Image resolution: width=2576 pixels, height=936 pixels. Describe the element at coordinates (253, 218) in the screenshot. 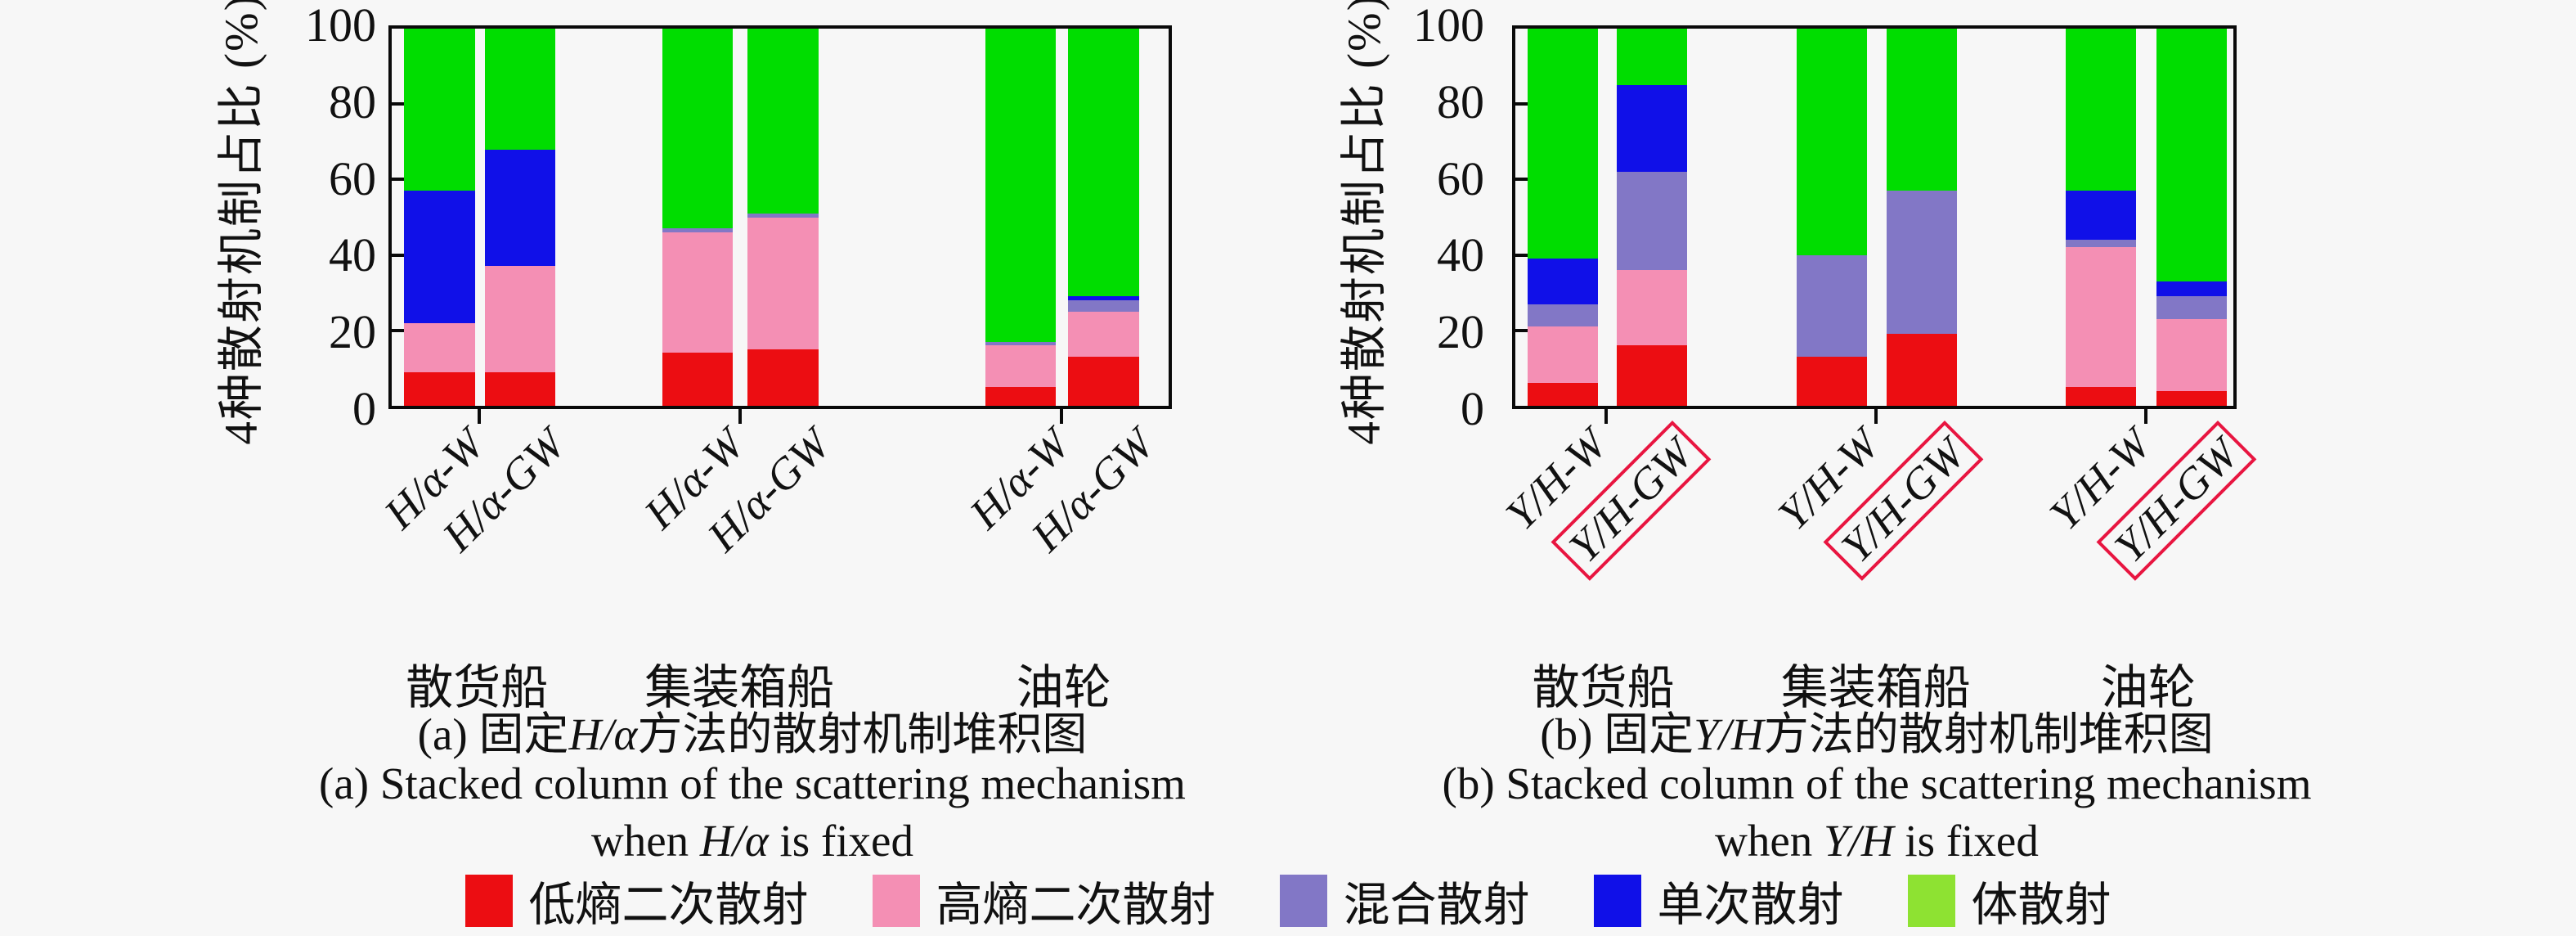

I see `y-axis-tick-labels-a: 0 20 40 60 80 100` at that location.